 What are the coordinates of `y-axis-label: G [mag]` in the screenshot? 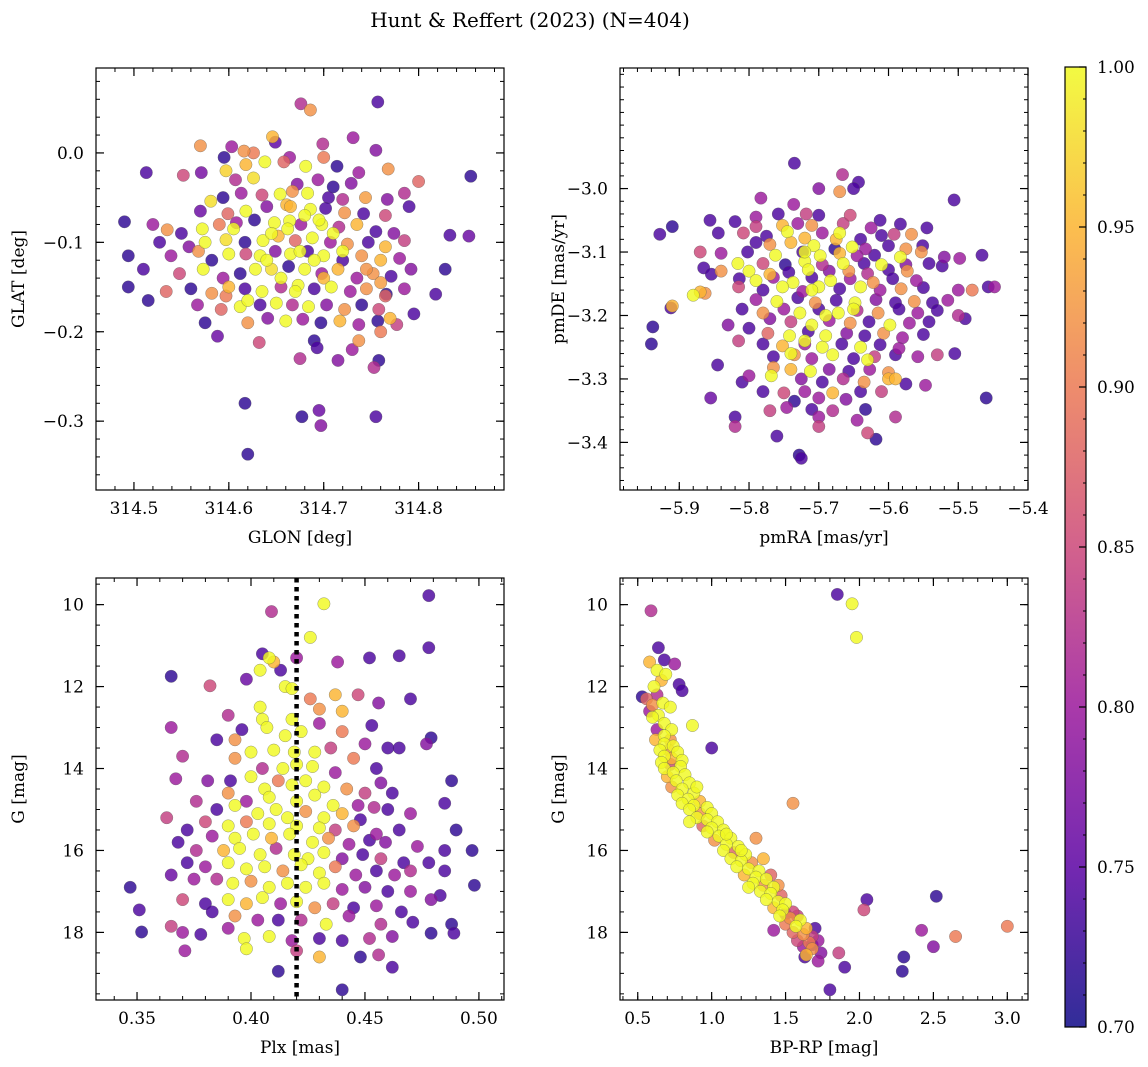 It's located at (559, 788).